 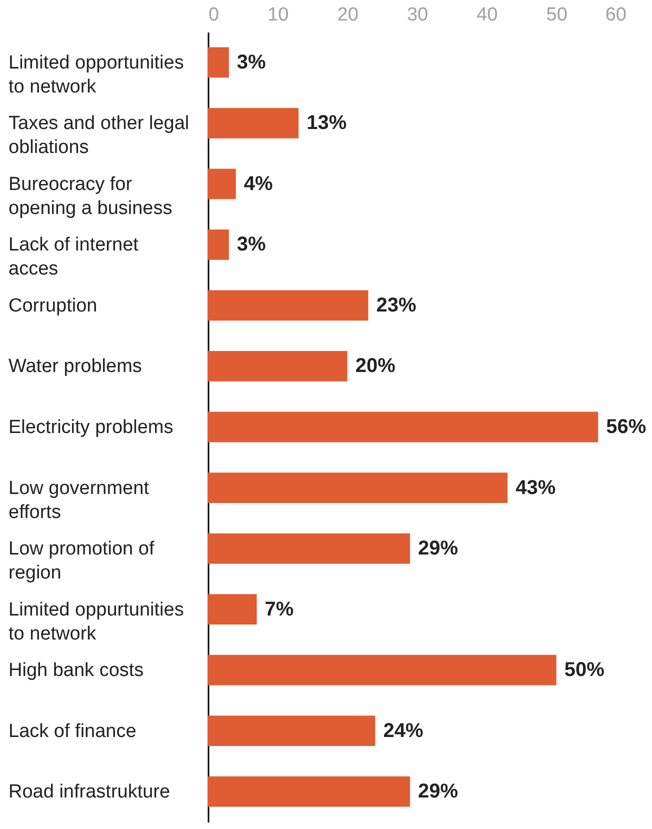 I want to click on data-label: 56%, so click(x=626, y=427).